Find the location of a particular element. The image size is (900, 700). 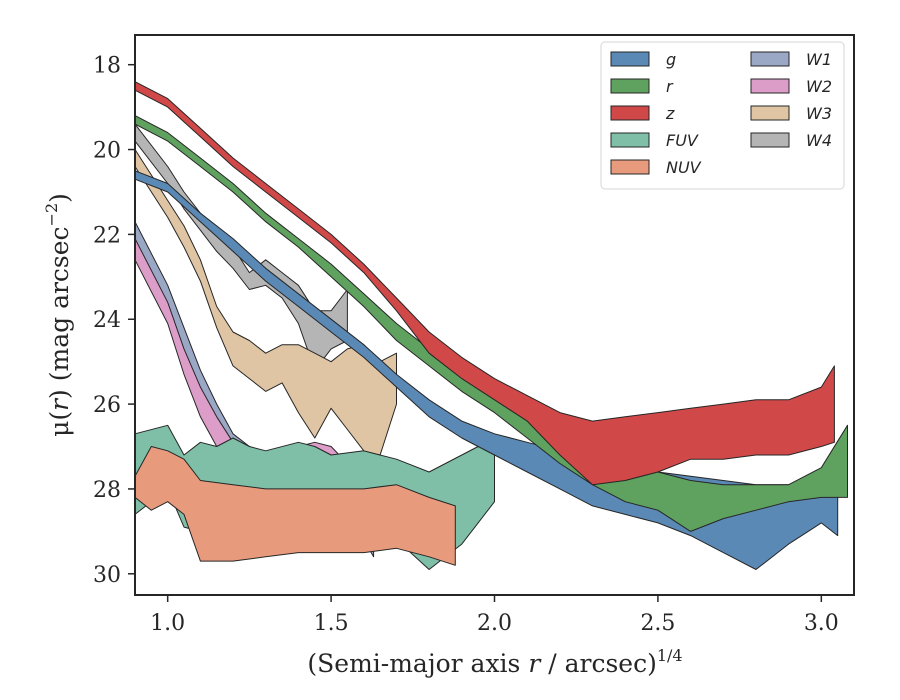

legend-label-fuv: FUV is located at coordinates (682, 140).